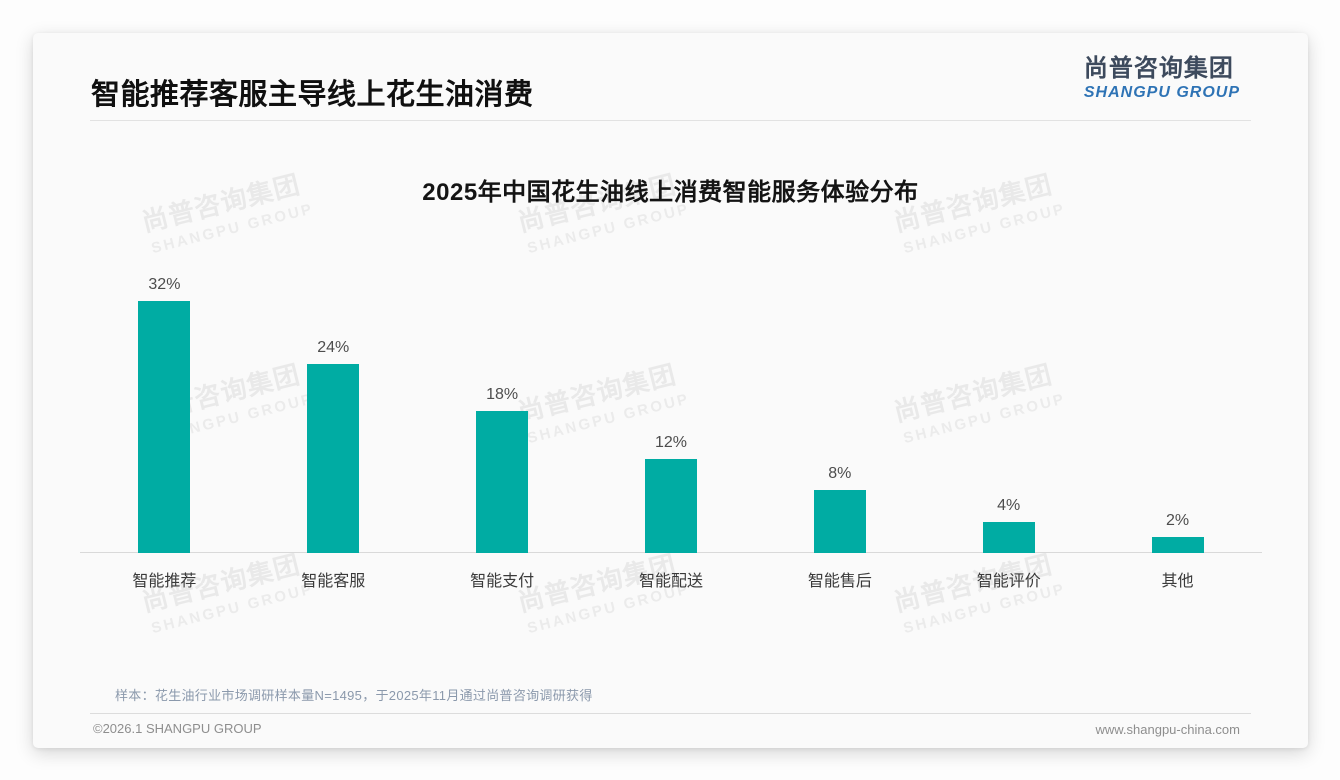 The image size is (1340, 780). Describe the element at coordinates (670, 581) in the screenshot. I see `bar-category-label: 智能配送` at that location.